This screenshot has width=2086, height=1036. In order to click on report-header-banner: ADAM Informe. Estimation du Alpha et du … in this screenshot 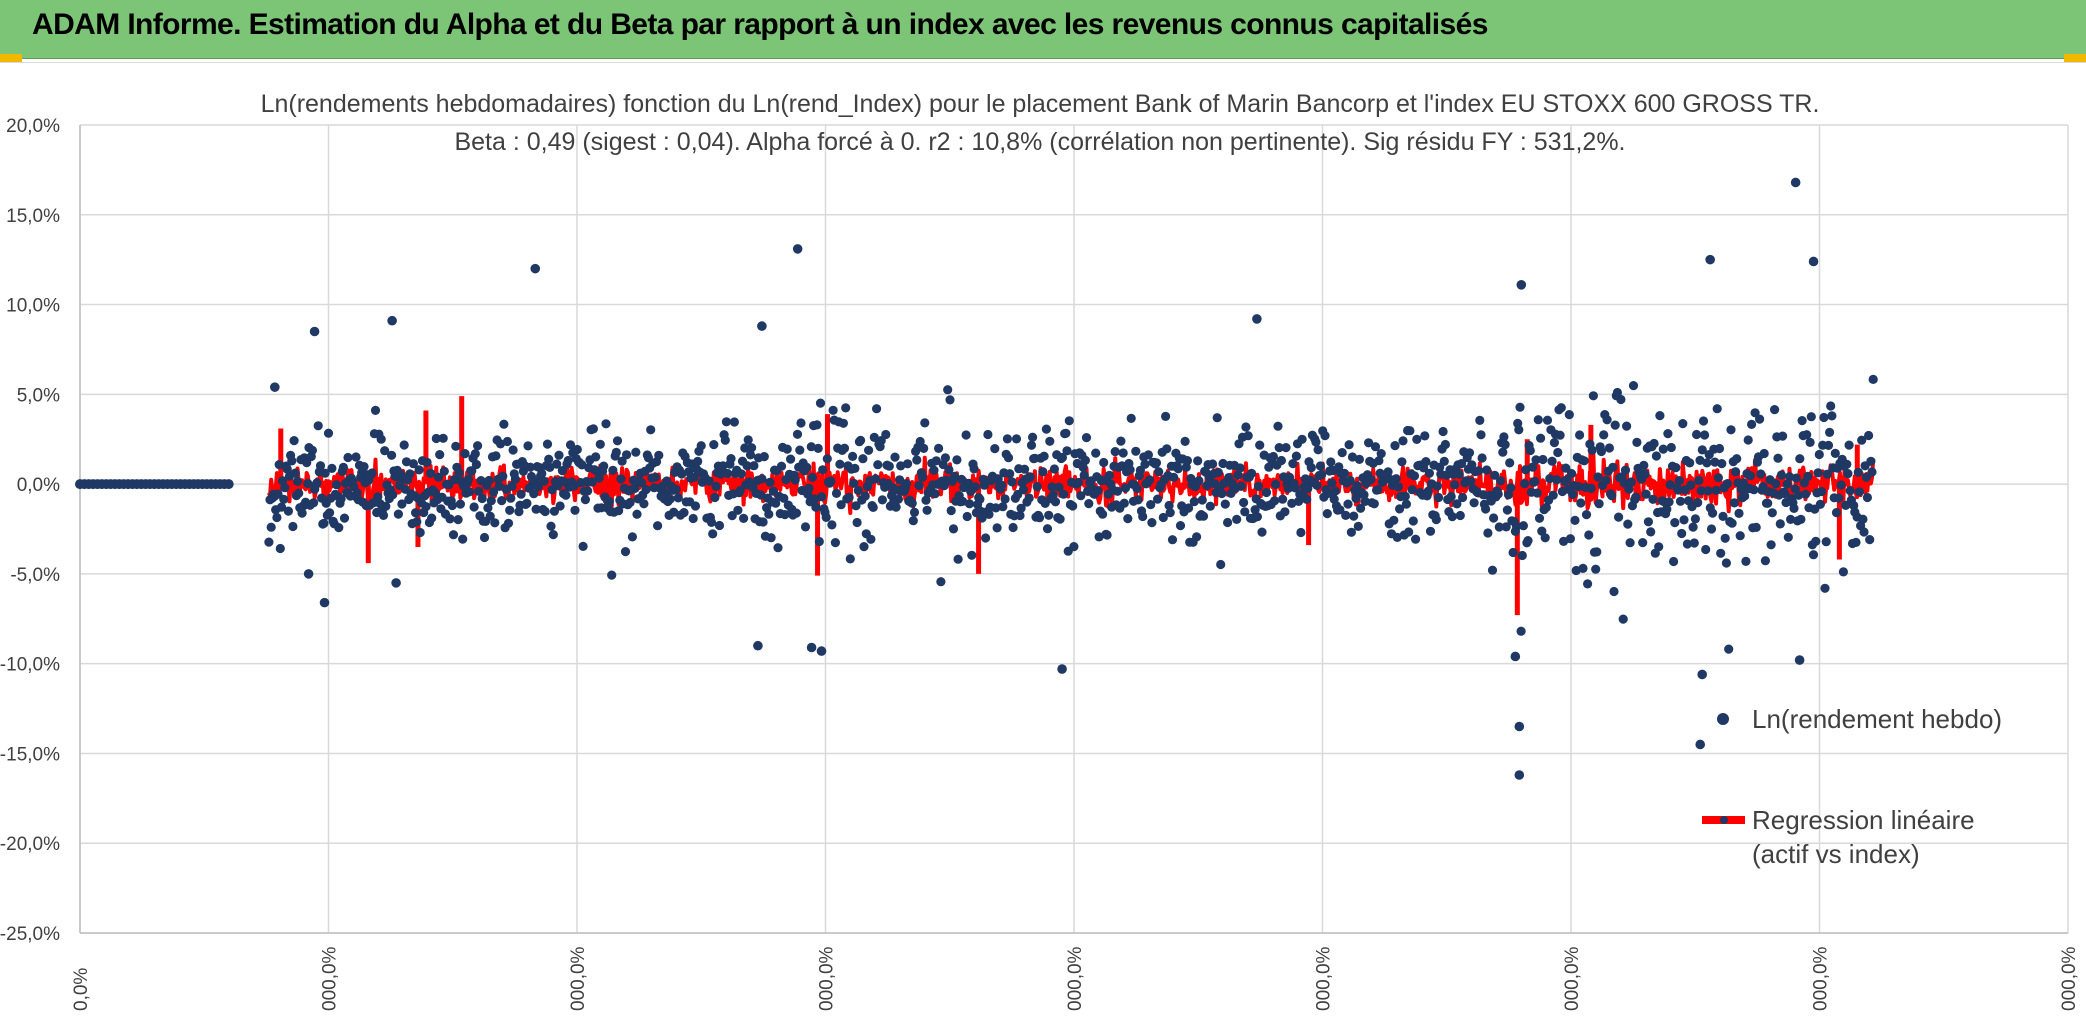, I will do `click(1043, 29)`.